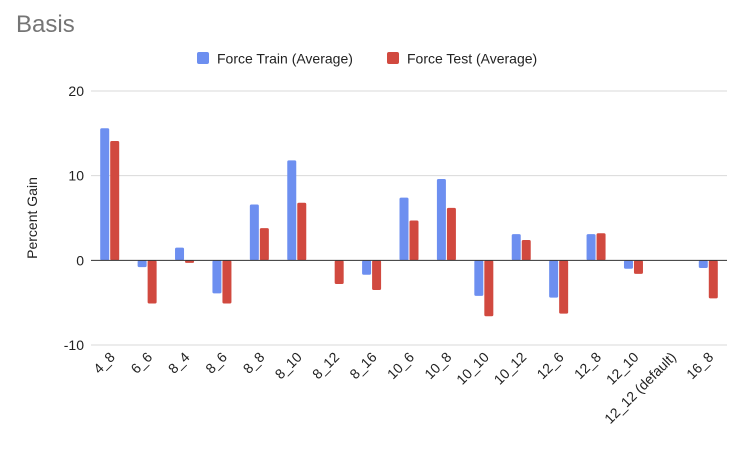  What do you see at coordinates (32, 218) in the screenshot?
I see `y-axis-label: Percent Gain` at bounding box center [32, 218].